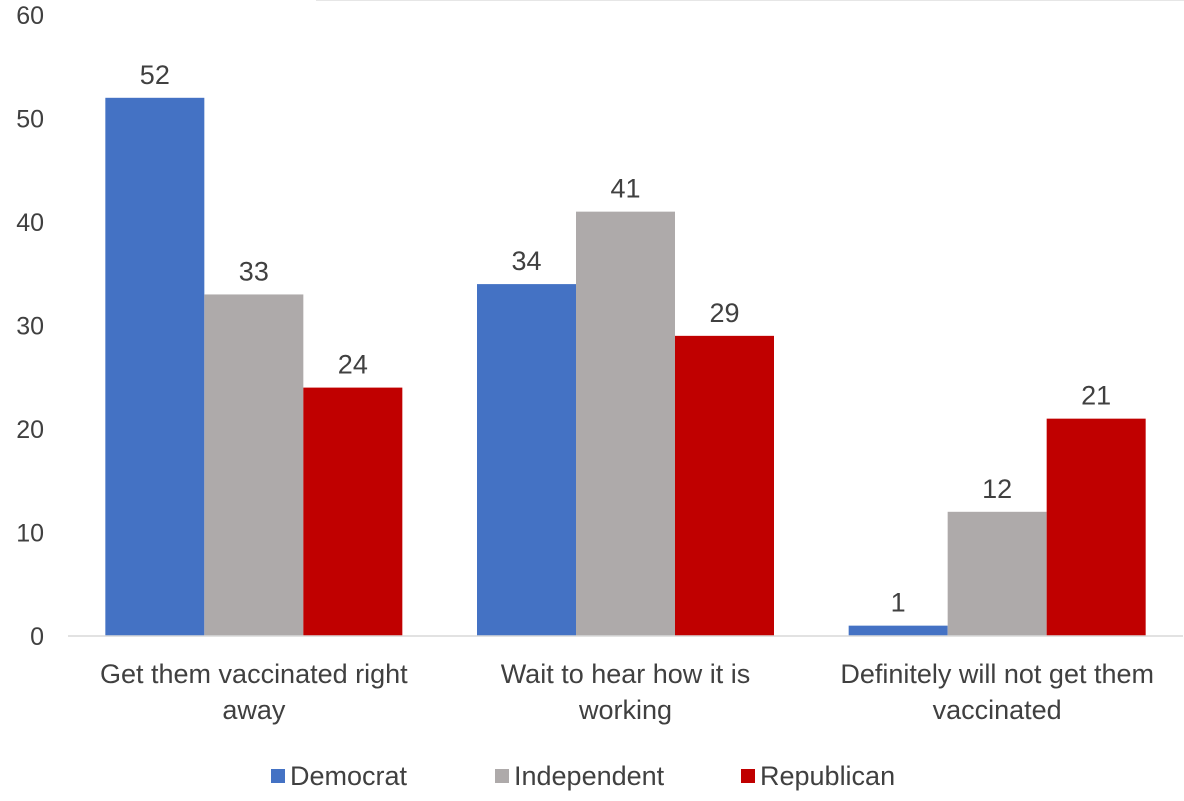 This screenshot has height=801, width=1184. What do you see at coordinates (349, 776) in the screenshot?
I see `legend-label-democrat: Democrat` at bounding box center [349, 776].